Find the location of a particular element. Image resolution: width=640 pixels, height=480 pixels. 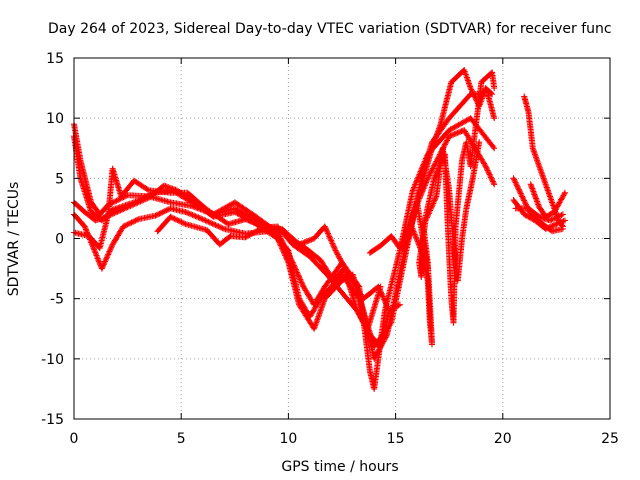

y-tick-label: -15 is located at coordinates (52, 420).